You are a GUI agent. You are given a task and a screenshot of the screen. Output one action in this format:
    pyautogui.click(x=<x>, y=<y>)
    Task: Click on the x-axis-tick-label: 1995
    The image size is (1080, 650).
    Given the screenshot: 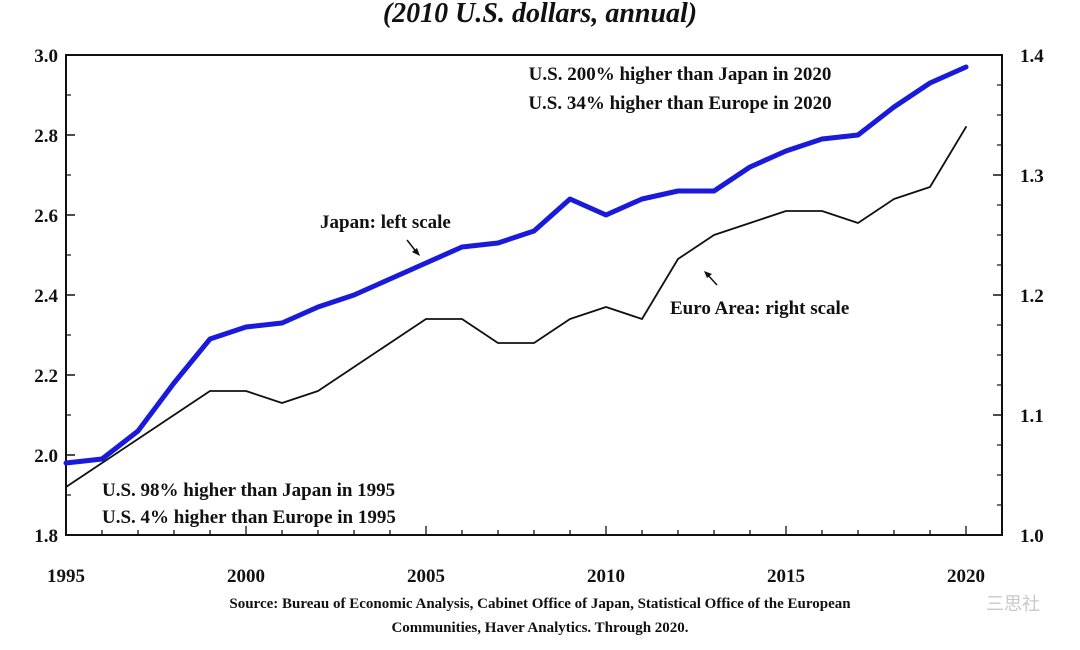 What is the action you would take?
    pyautogui.click(x=66, y=576)
    